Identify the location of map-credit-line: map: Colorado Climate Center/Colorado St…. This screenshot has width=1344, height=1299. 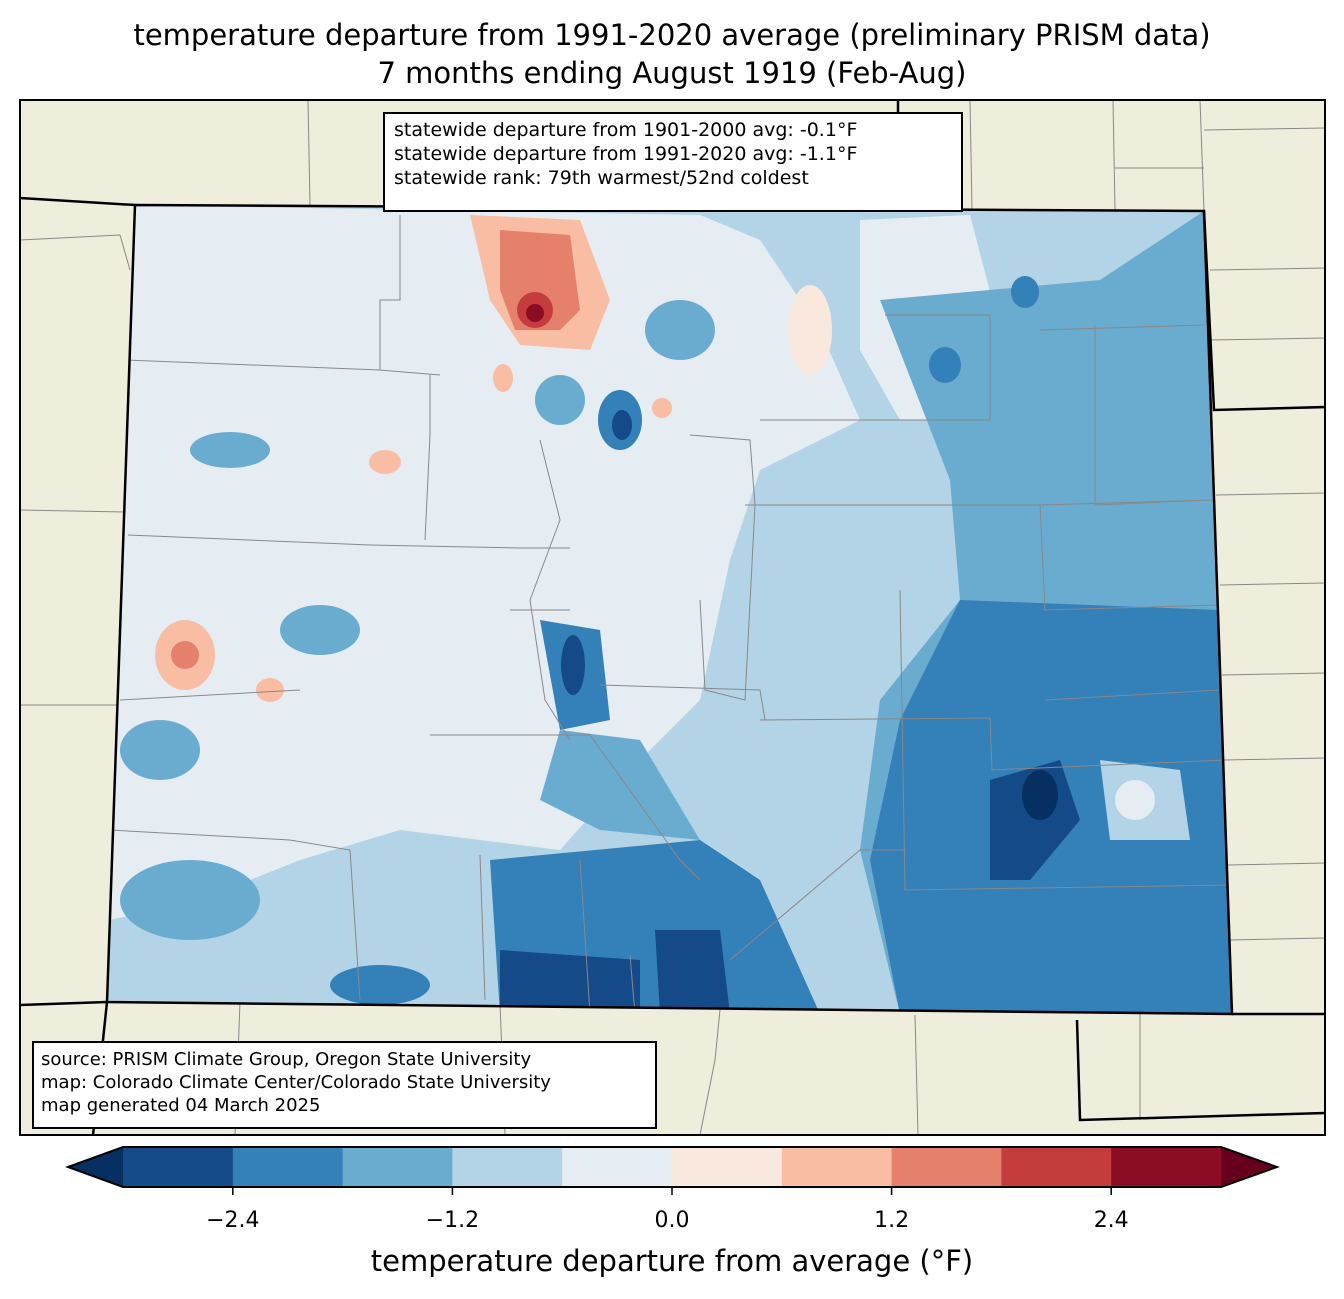
(296, 1082).